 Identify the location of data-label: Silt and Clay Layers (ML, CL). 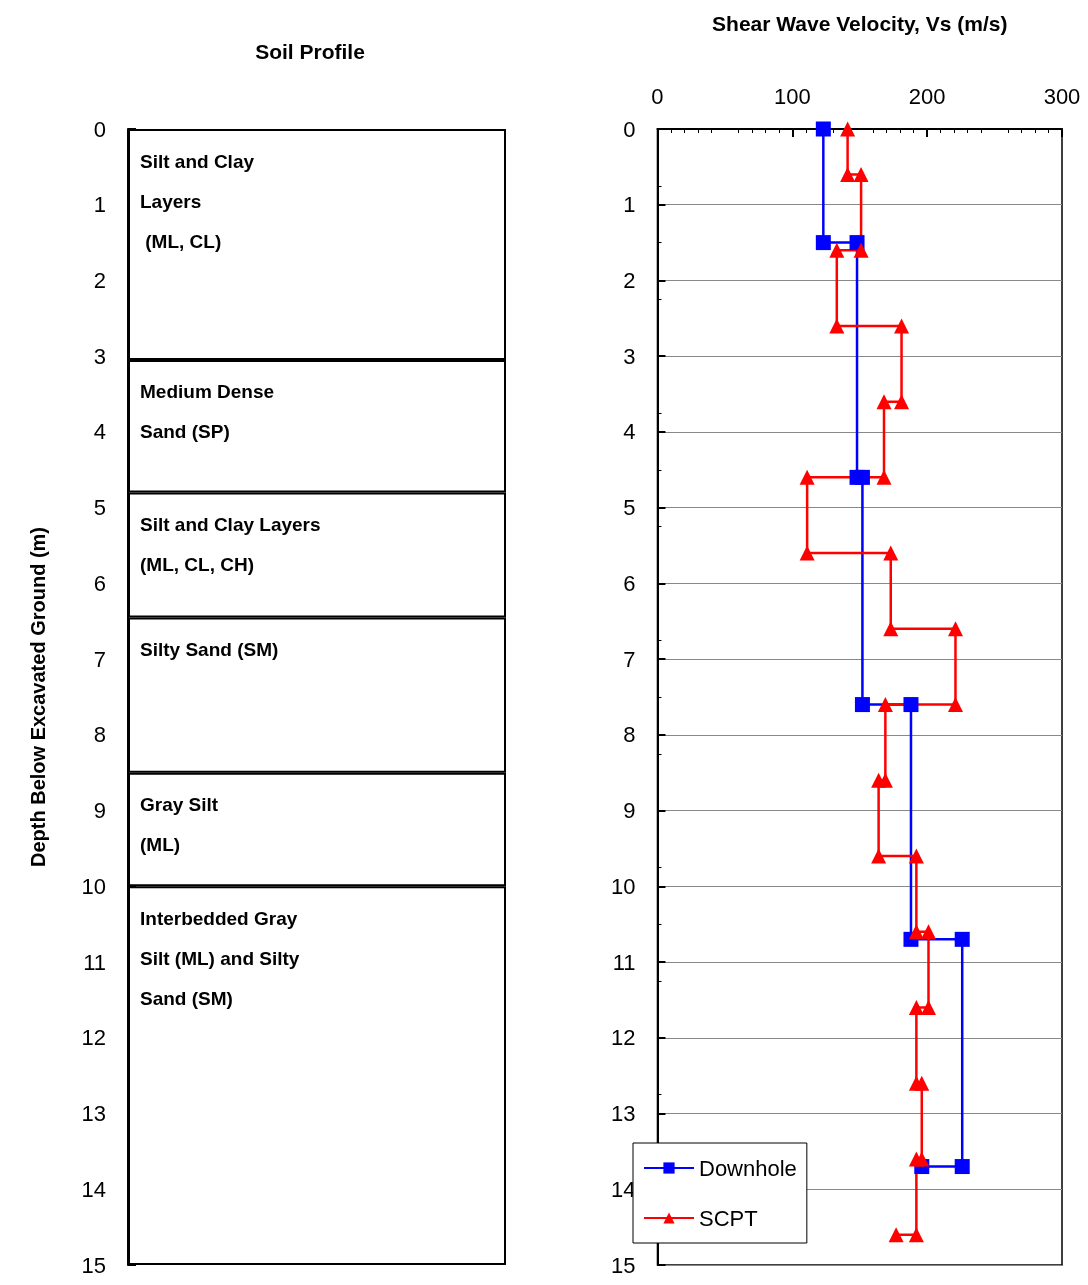
(197, 201).